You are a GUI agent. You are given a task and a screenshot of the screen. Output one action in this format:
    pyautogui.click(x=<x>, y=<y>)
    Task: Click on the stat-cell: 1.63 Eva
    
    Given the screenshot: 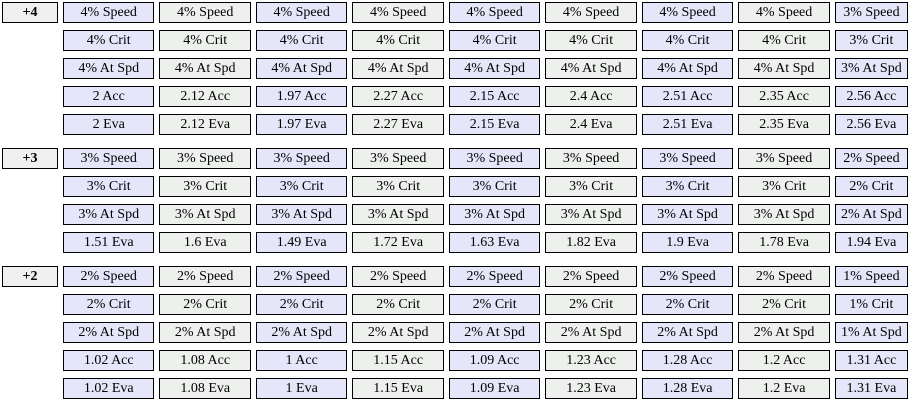 What is the action you would take?
    pyautogui.click(x=494, y=242)
    